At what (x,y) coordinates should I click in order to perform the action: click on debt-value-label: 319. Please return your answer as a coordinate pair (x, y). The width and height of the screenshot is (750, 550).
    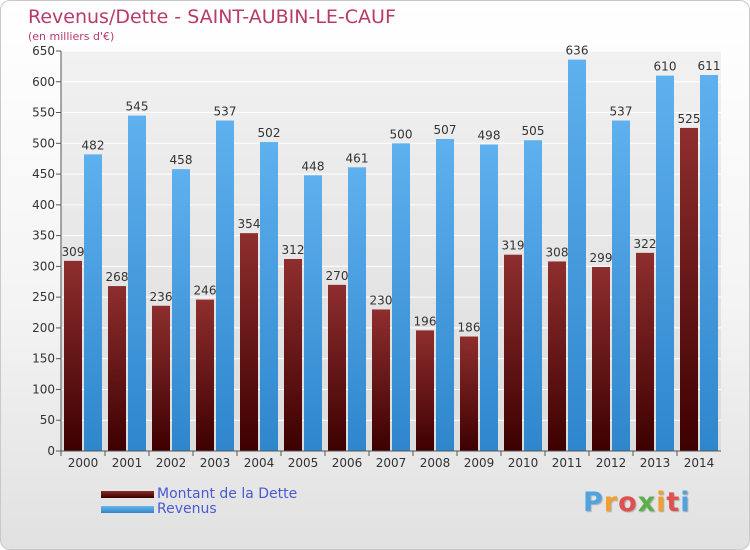
    Looking at the image, I should click on (513, 246).